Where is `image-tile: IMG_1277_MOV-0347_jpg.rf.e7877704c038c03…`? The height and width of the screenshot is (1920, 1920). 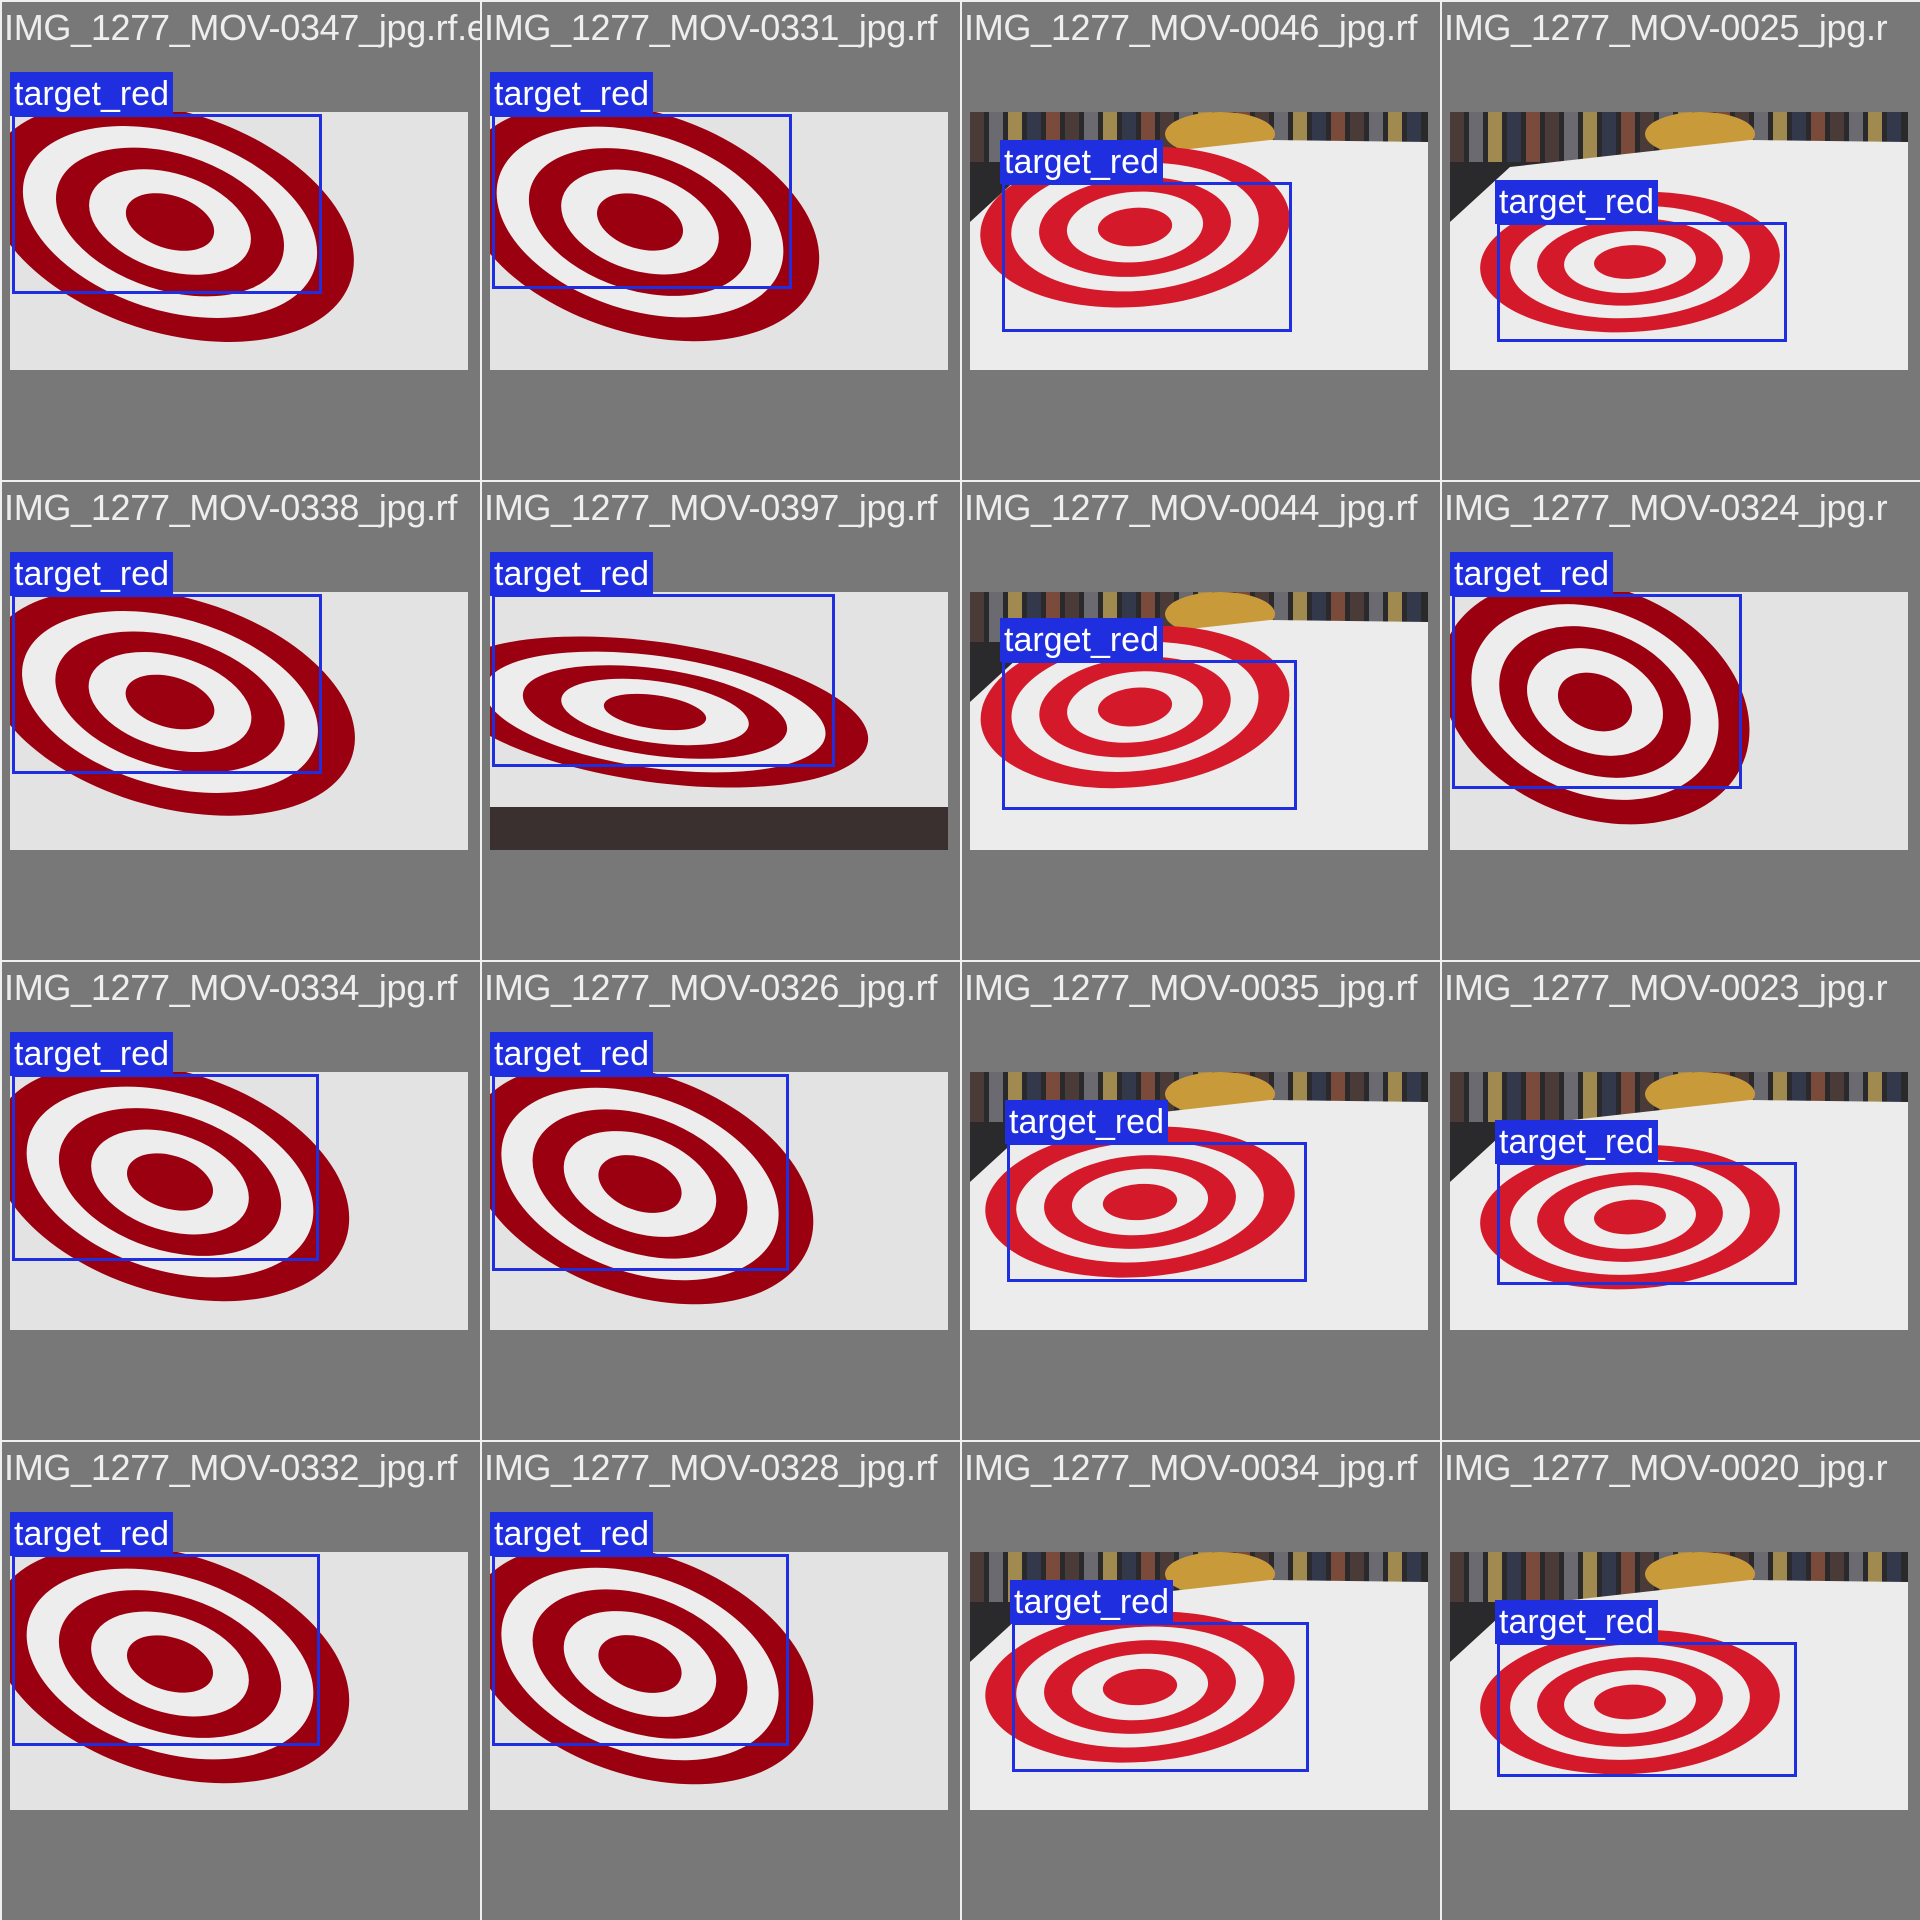
image-tile: IMG_1277_MOV-0347_jpg.rf.e7877704c038c03… is located at coordinates (240, 240).